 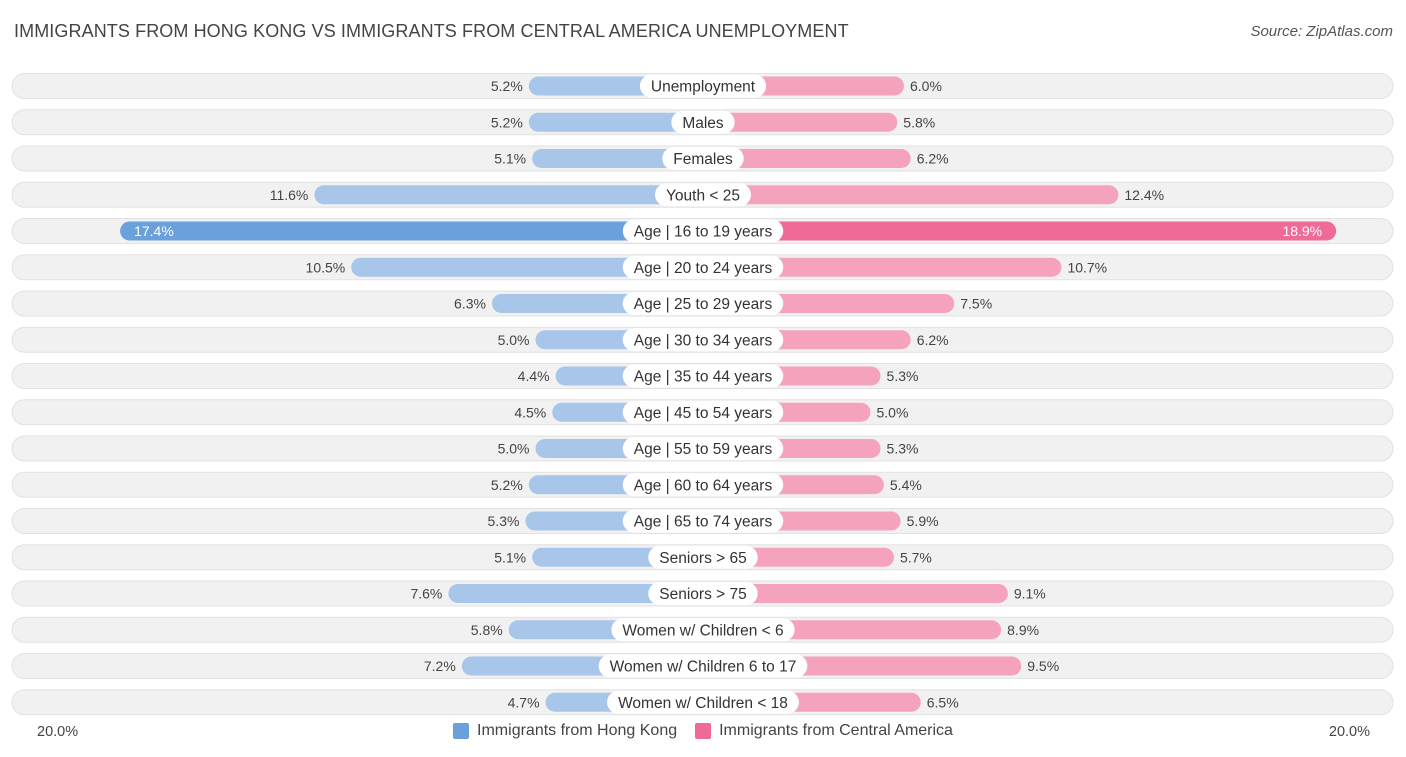 I want to click on value-label-hong-kong: 6.3%, so click(x=470, y=304).